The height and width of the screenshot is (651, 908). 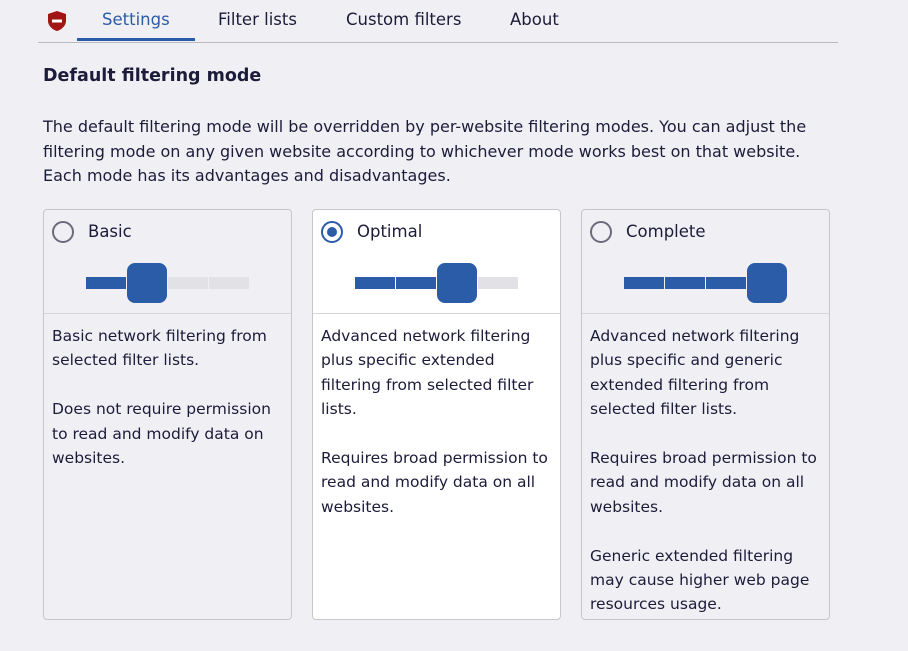 I want to click on mode-header: Optimal, so click(x=436, y=262).